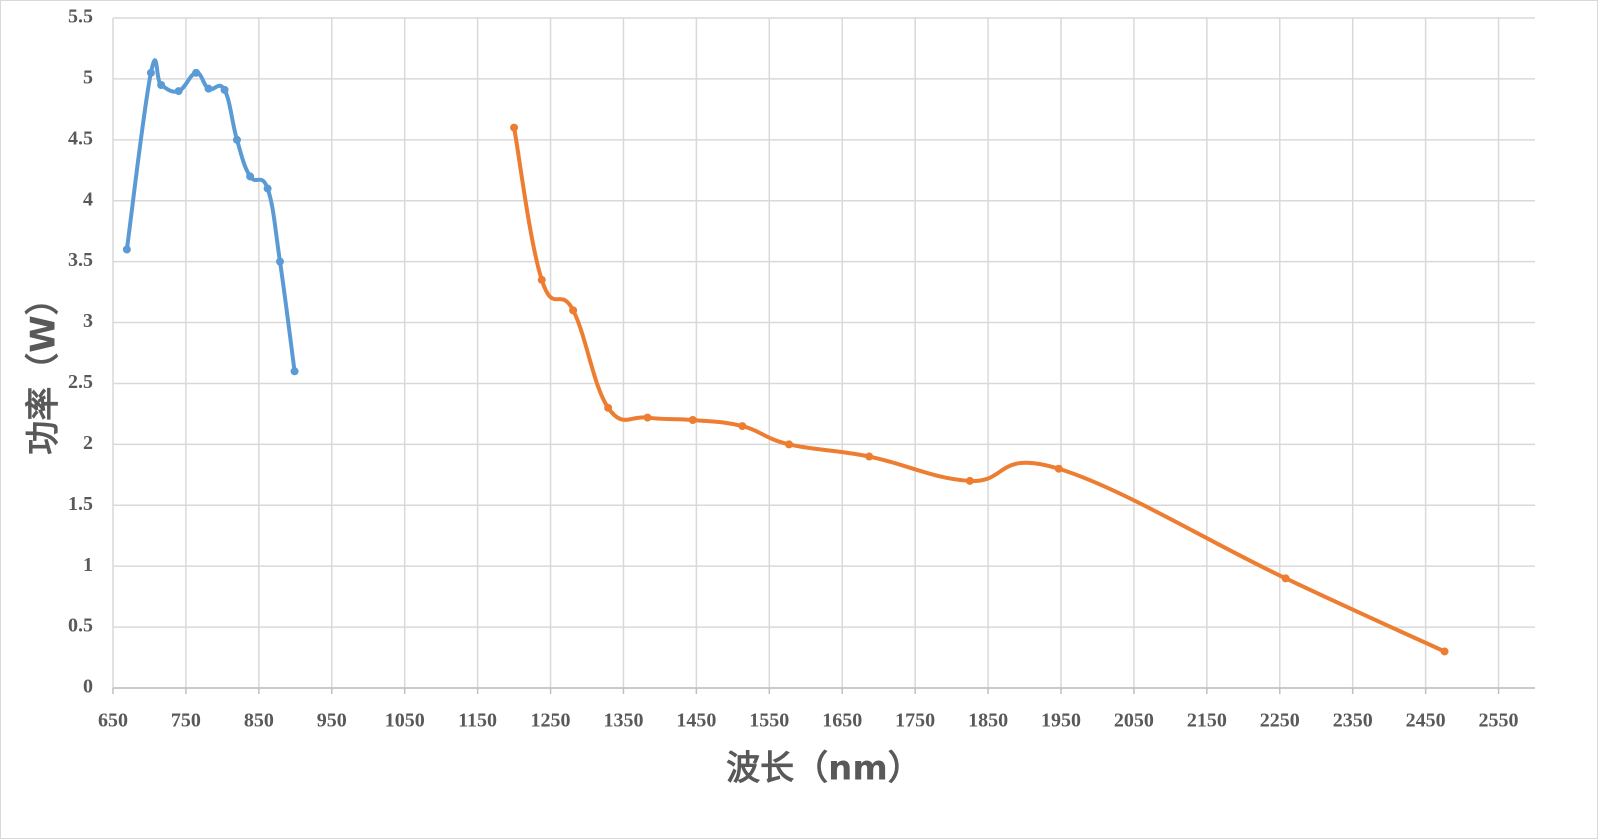 Image resolution: width=1598 pixels, height=839 pixels. Describe the element at coordinates (842, 721) in the screenshot. I see `x-tick-label: 1650` at that location.